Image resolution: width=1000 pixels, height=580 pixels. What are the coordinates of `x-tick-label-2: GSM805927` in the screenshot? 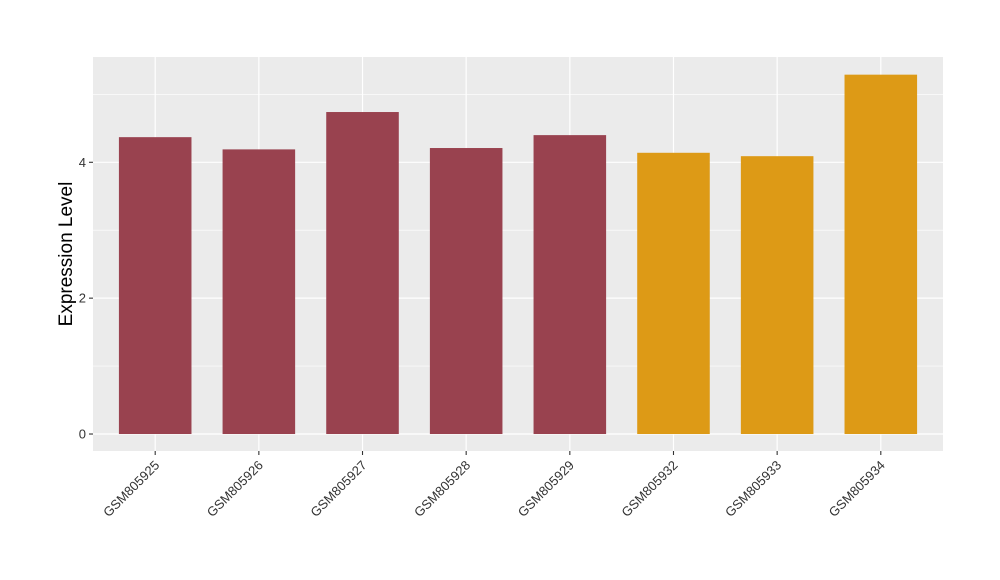 It's located at (338, 489).